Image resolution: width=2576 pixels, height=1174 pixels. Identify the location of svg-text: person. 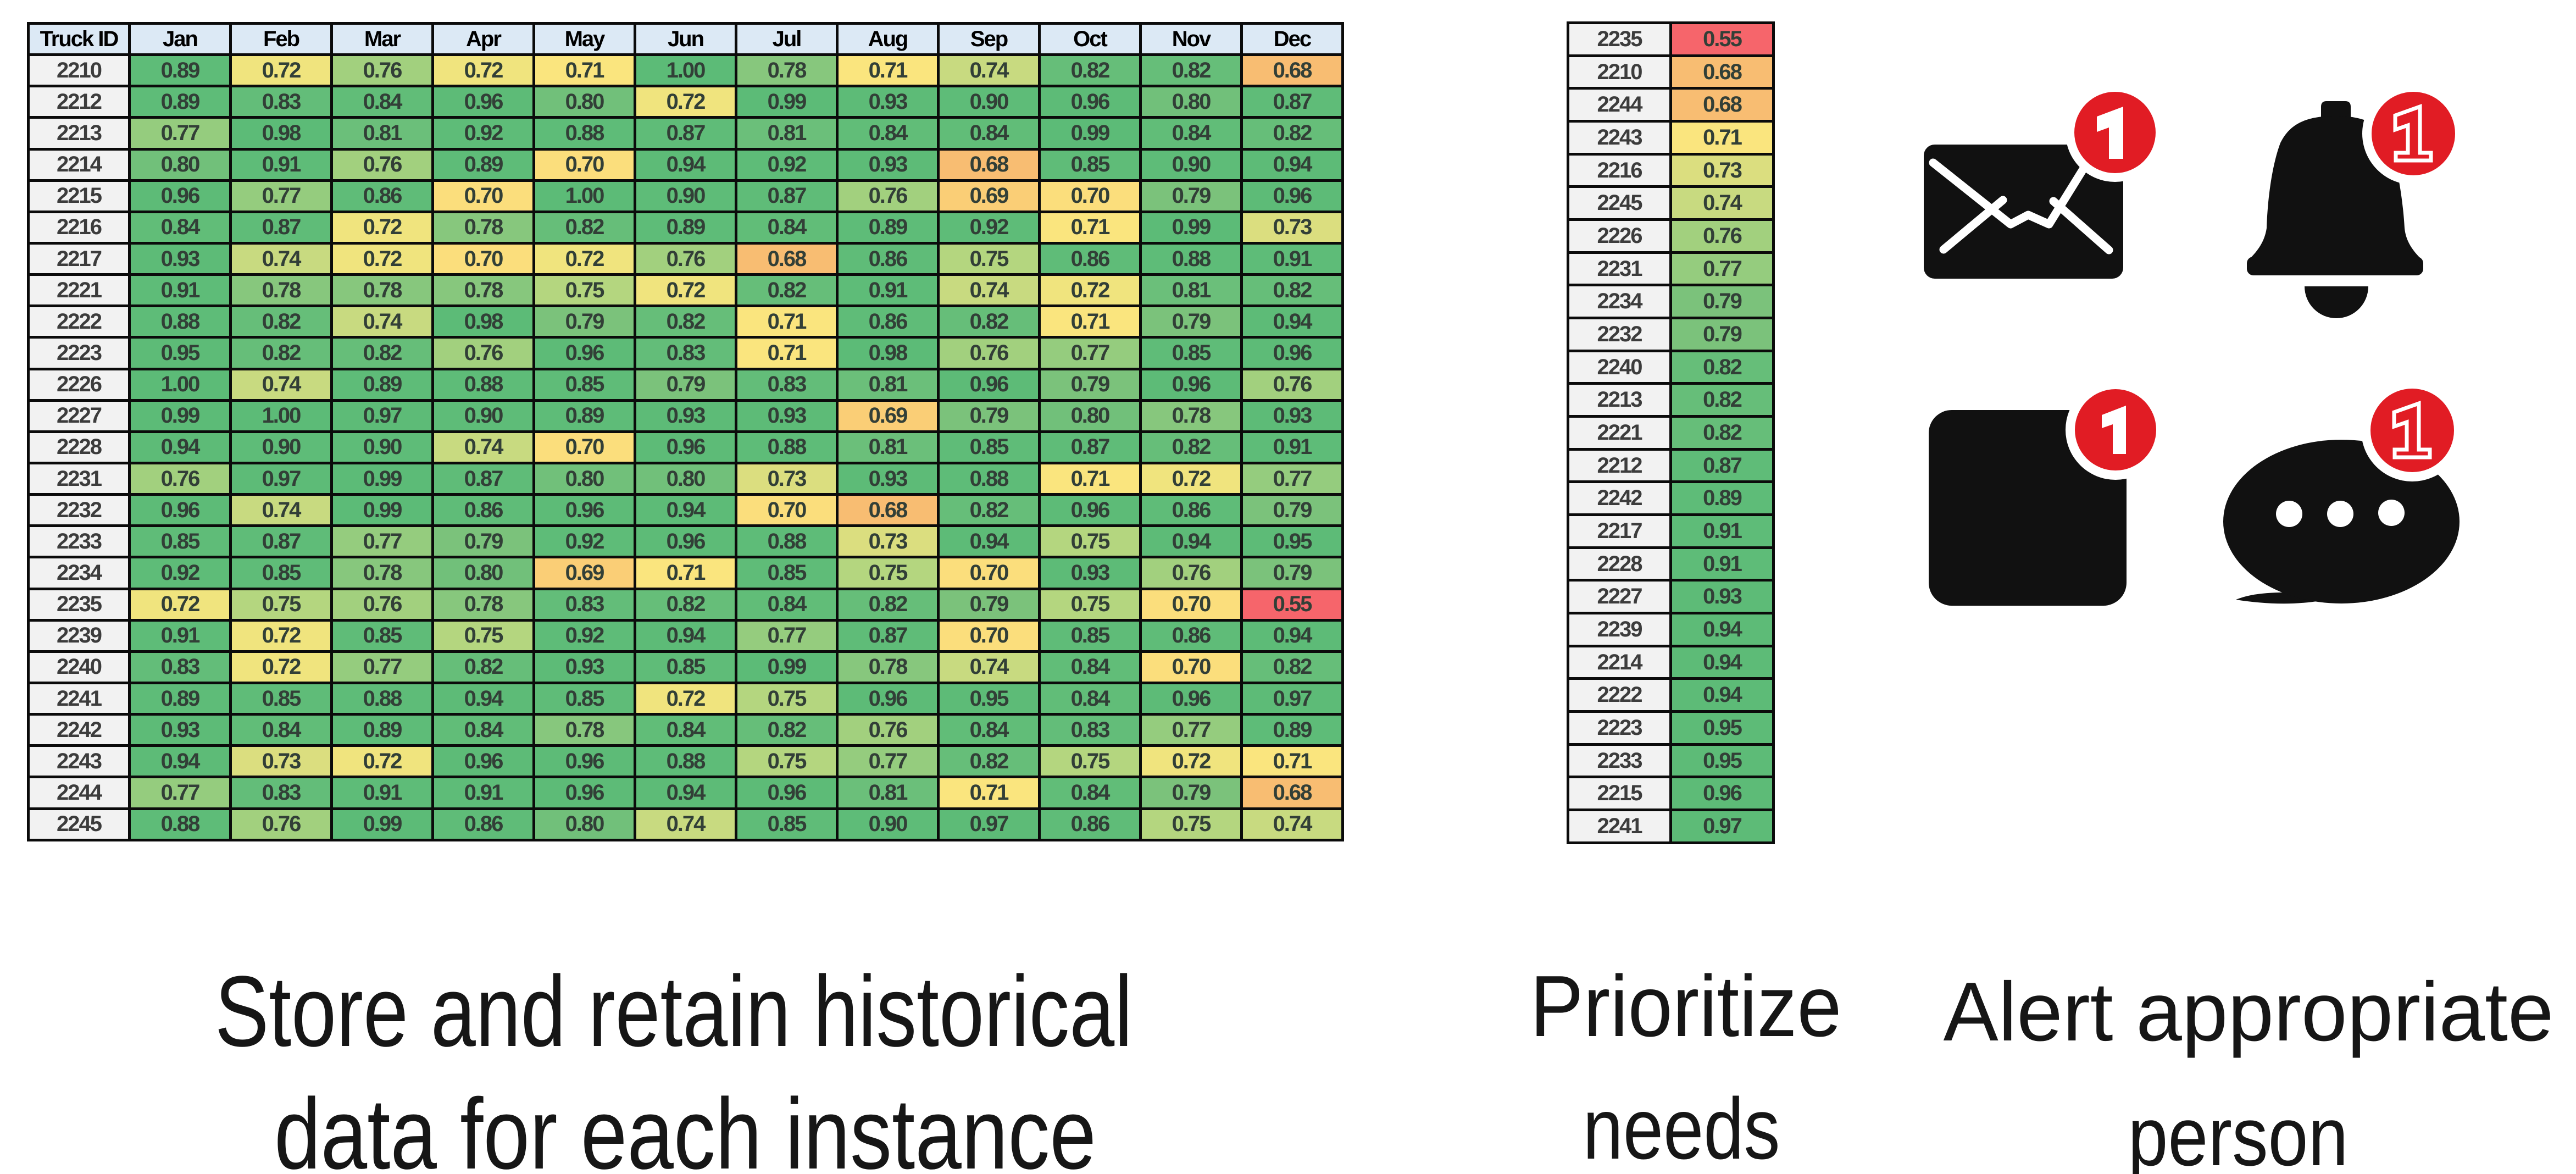
(2238, 1132).